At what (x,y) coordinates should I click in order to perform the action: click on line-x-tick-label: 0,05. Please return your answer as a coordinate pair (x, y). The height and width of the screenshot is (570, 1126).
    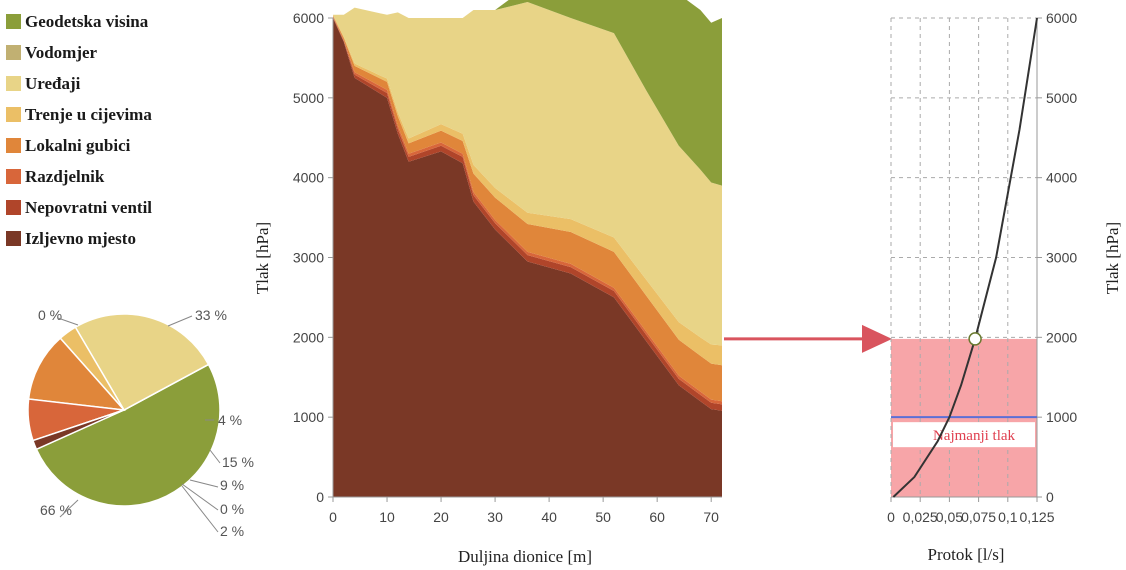
    Looking at the image, I should click on (949, 517).